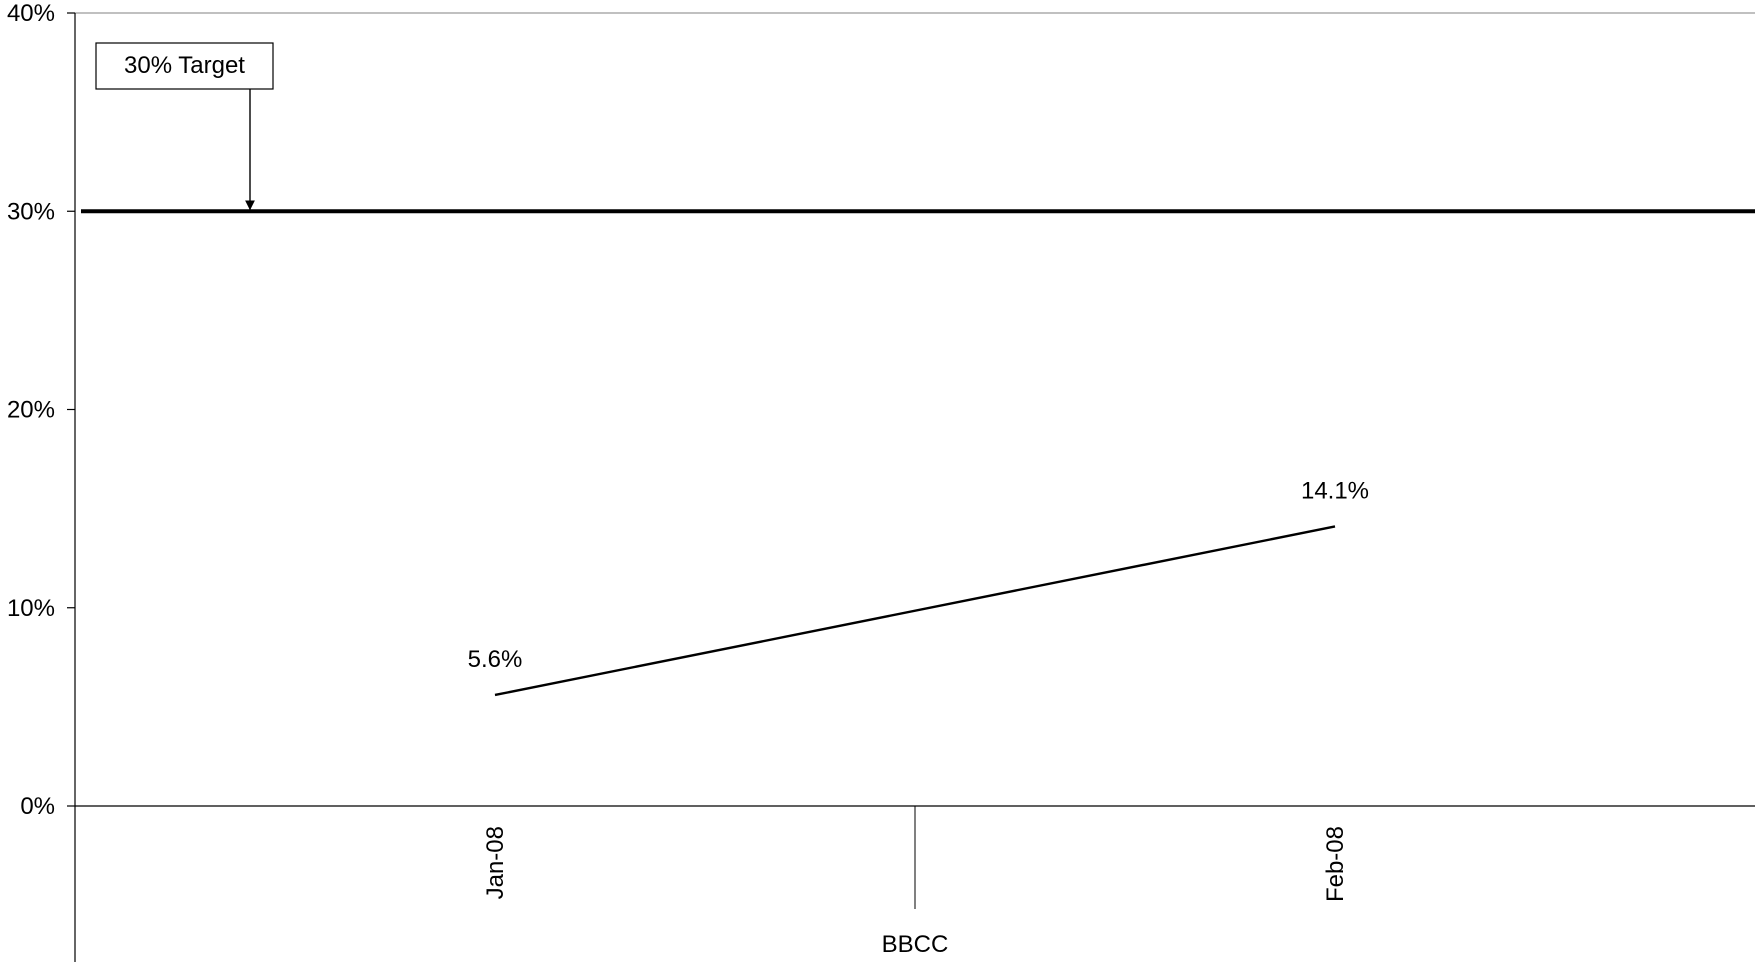  Describe the element at coordinates (37, 806) in the screenshot. I see `y-tick-label: 0%` at that location.